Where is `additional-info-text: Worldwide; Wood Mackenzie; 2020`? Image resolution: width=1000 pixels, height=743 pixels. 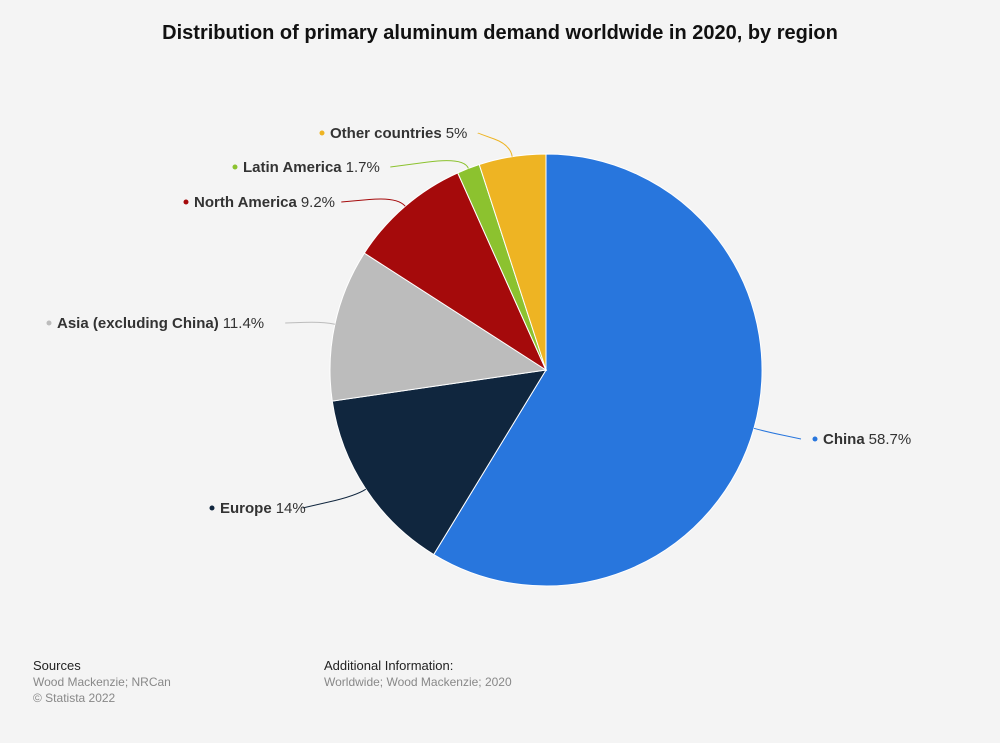
additional-info-text: Worldwide; Wood Mackenzie; 2020 is located at coordinates (418, 682).